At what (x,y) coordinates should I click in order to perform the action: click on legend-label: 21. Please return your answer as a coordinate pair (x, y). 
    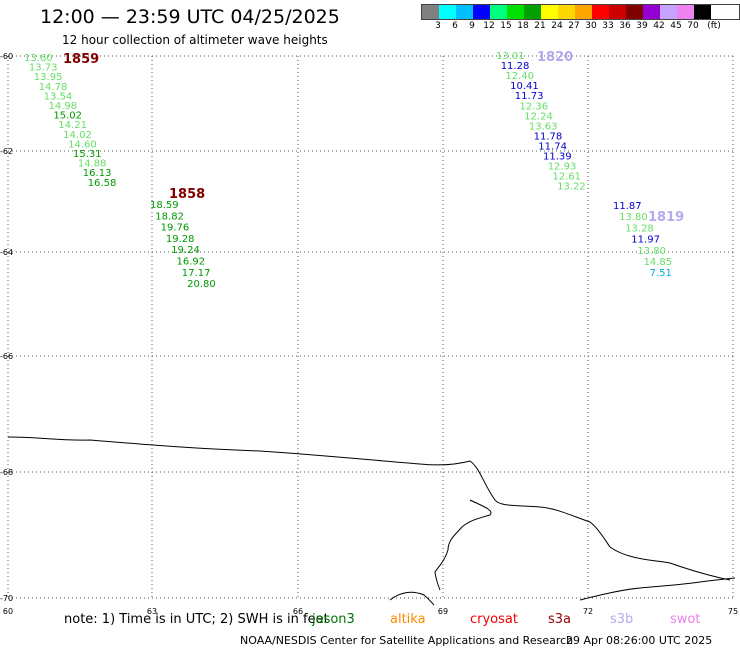
    Looking at the image, I should click on (540, 26).